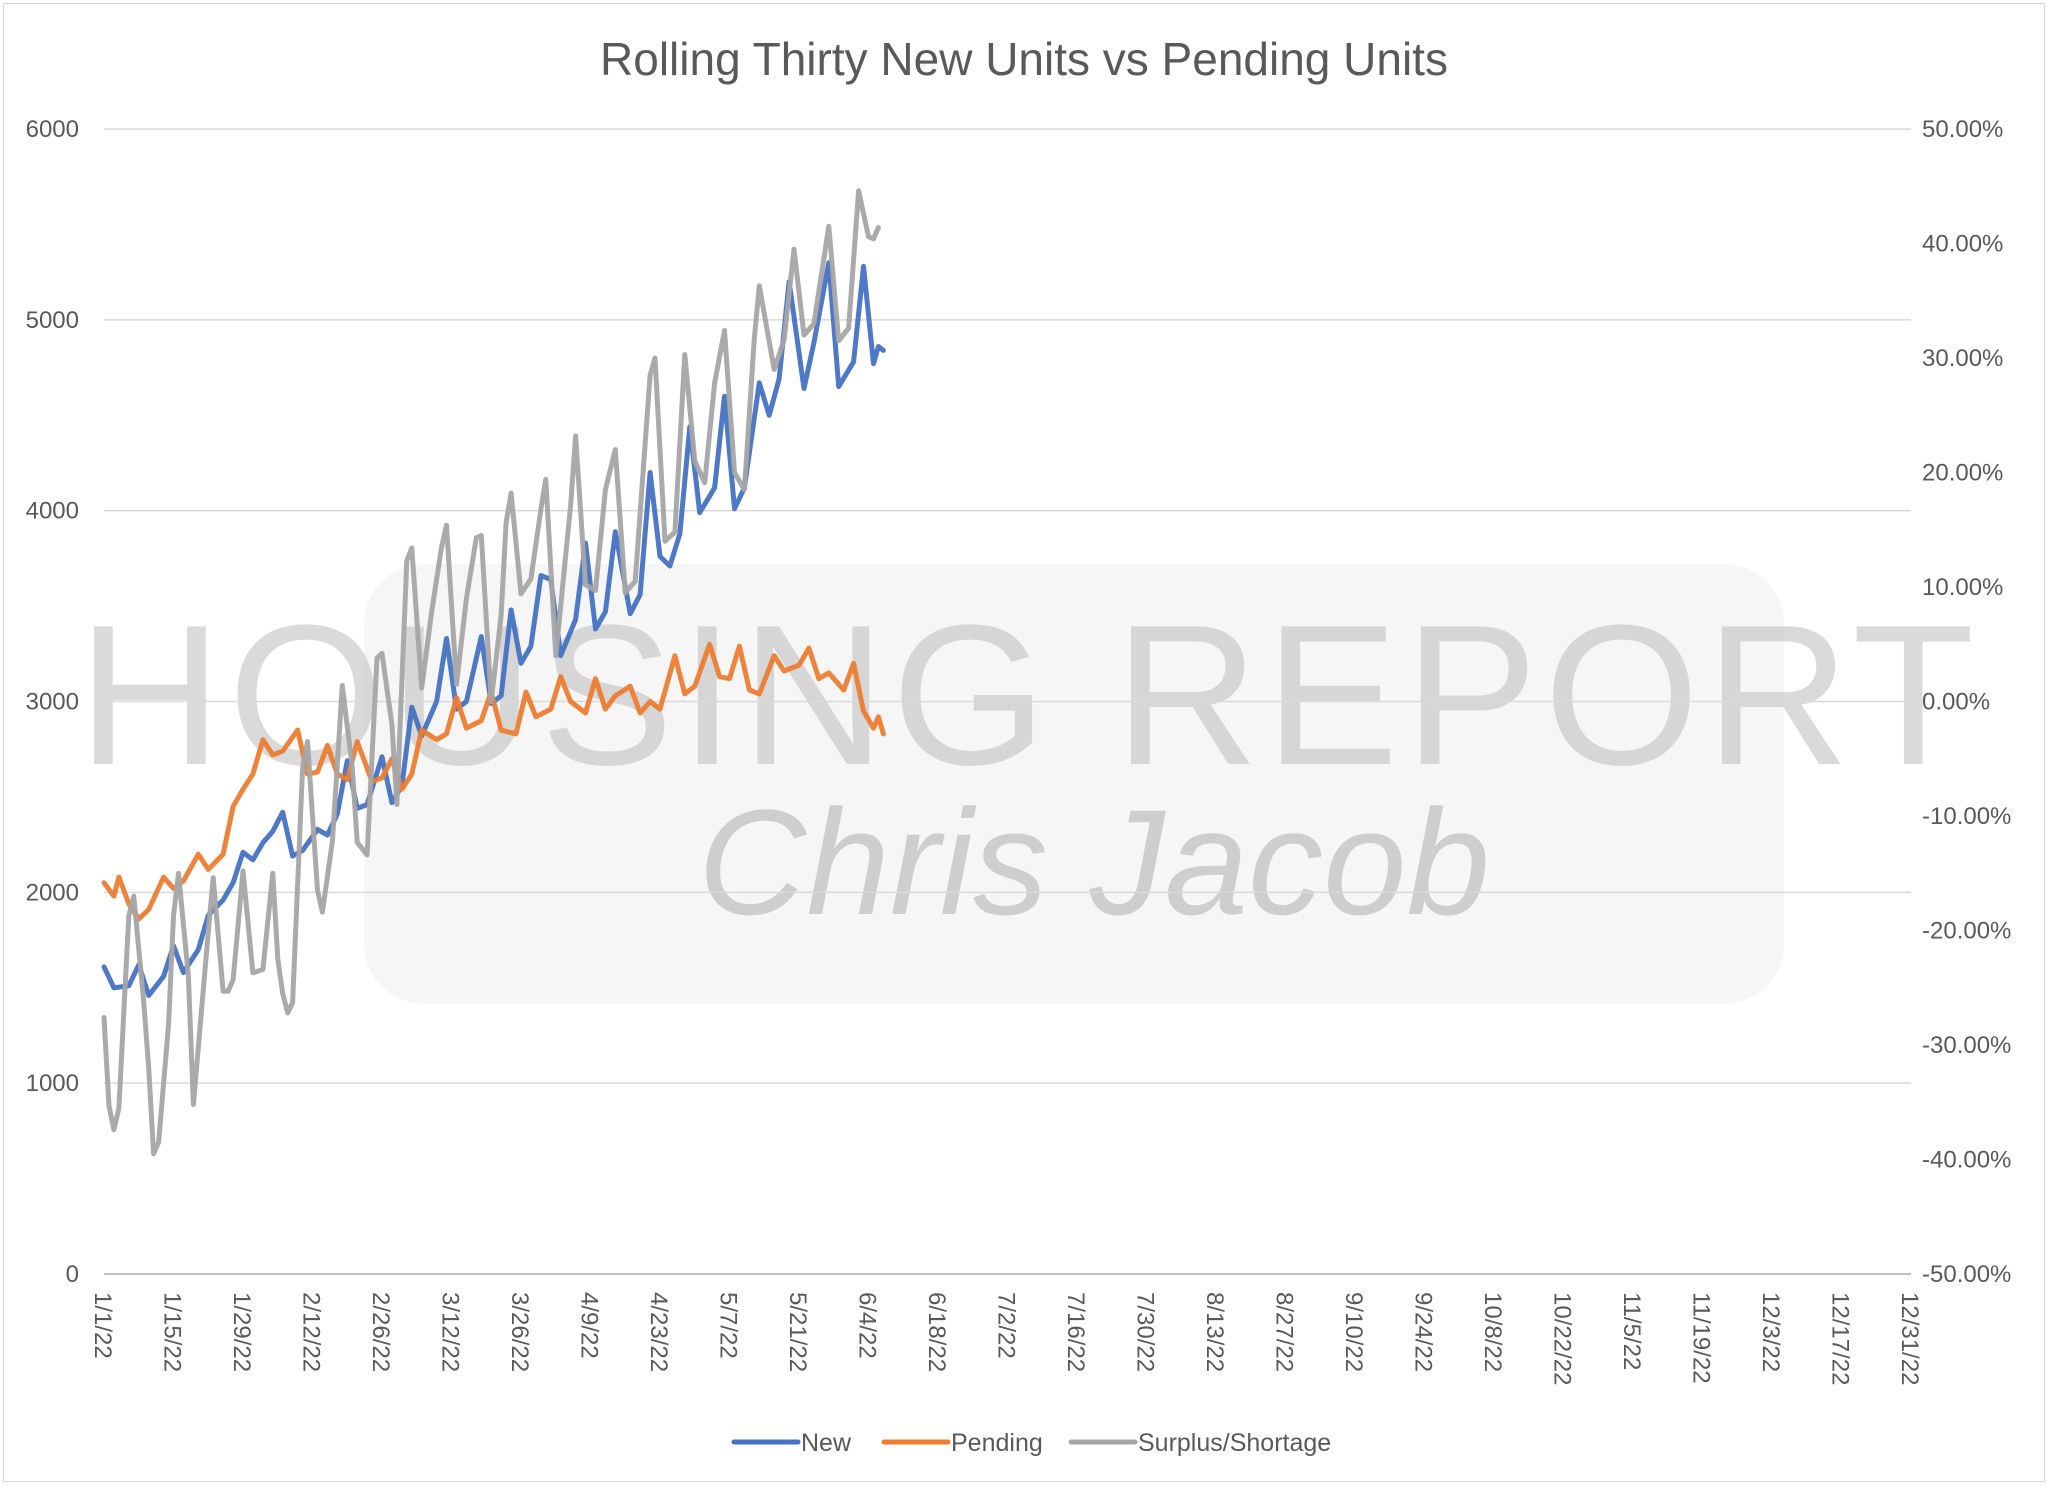  What do you see at coordinates (1492, 1332) in the screenshot?
I see `x-tick-label: 10/8/22` at bounding box center [1492, 1332].